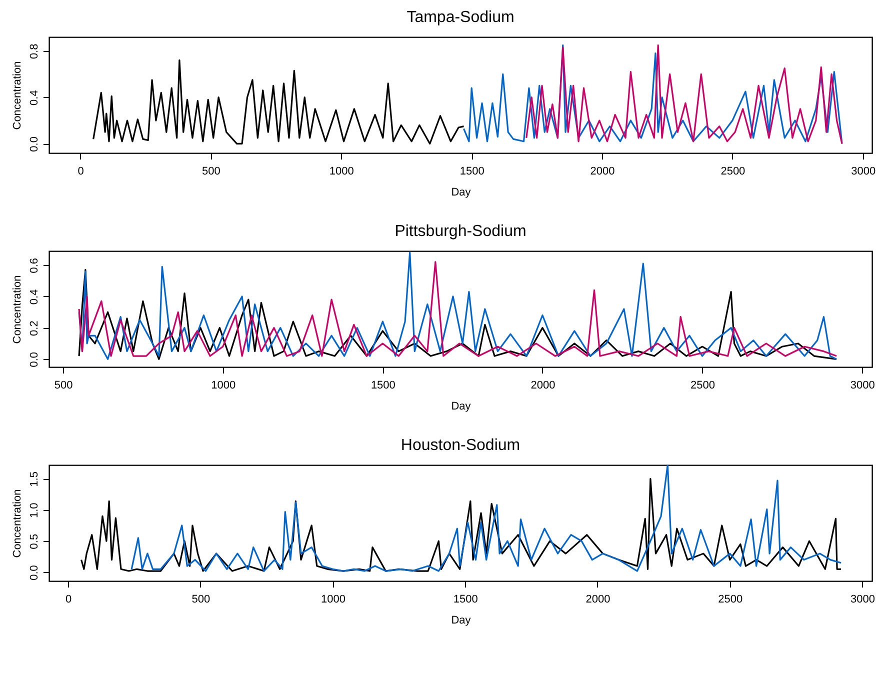  Describe the element at coordinates (34, 266) in the screenshot. I see `y-tick-label: 0.6` at that location.